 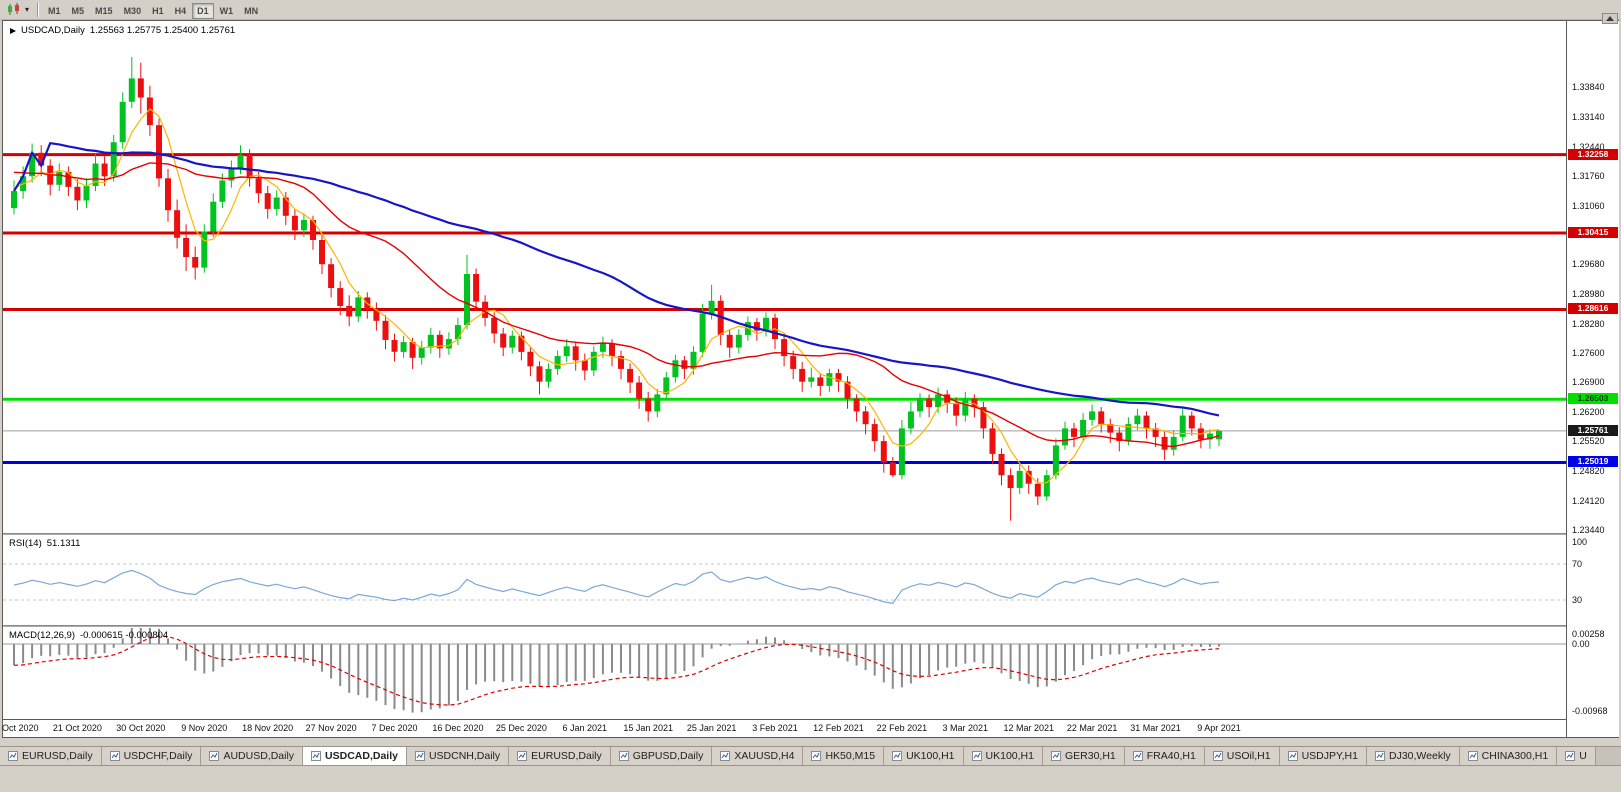 I want to click on price-axis-label: 1.31060, so click(x=1588, y=206).